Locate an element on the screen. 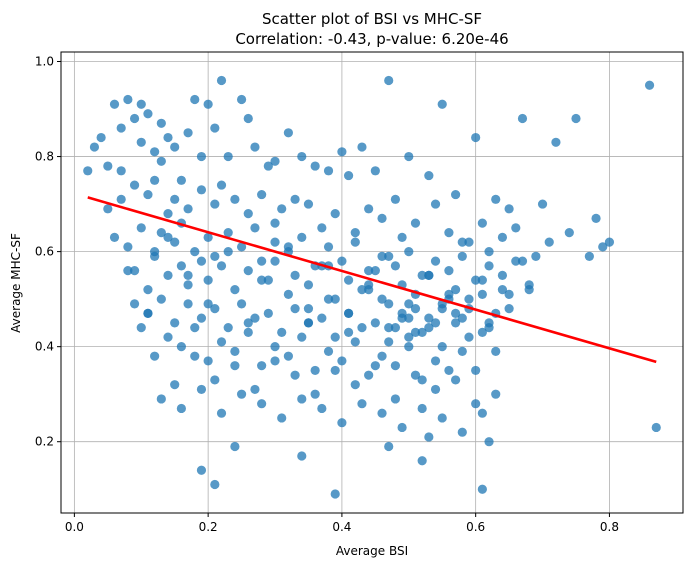 This screenshot has height=568, width=691. y-tick-label: 0.6 is located at coordinates (44, 252).